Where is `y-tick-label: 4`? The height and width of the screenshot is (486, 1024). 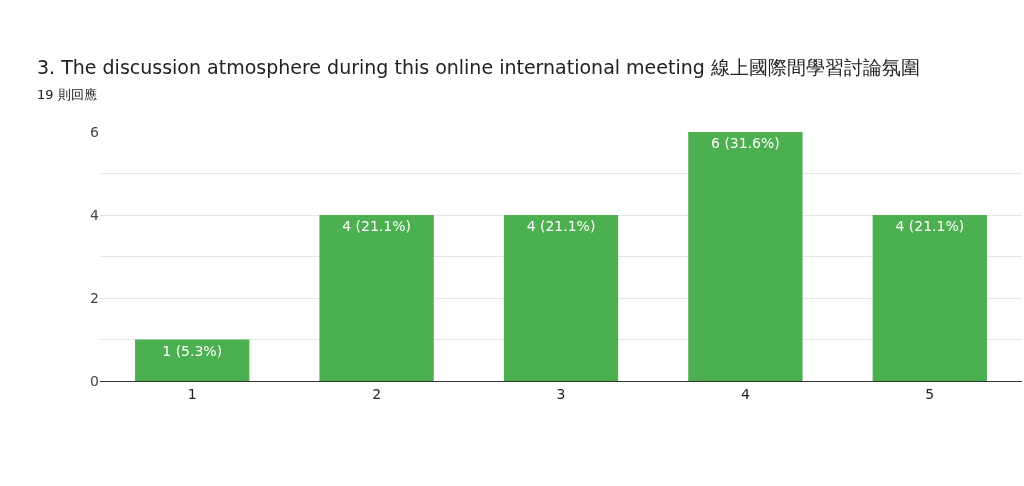
y-tick-label: 4 is located at coordinates (95, 214).